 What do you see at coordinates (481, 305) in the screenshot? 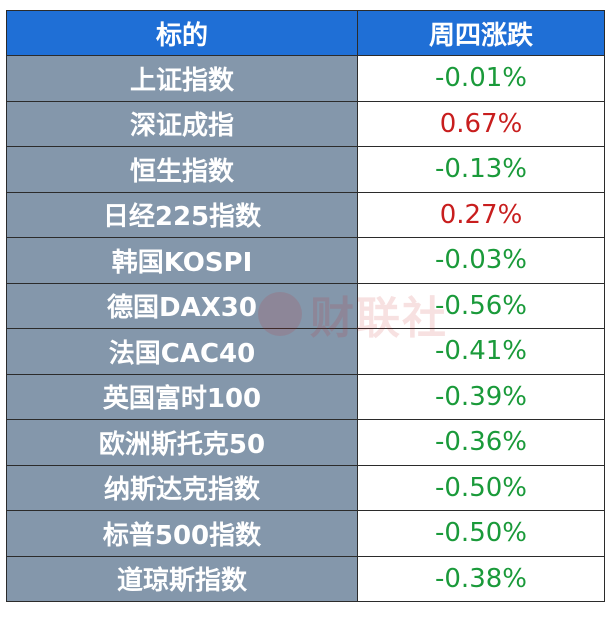
I see `index-change: -0.56%` at bounding box center [481, 305].